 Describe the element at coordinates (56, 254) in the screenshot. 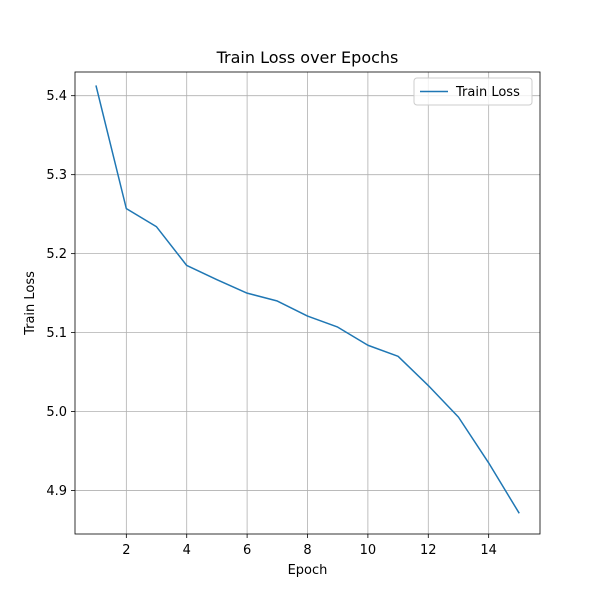

I see `y-tick-label: 5.2` at that location.